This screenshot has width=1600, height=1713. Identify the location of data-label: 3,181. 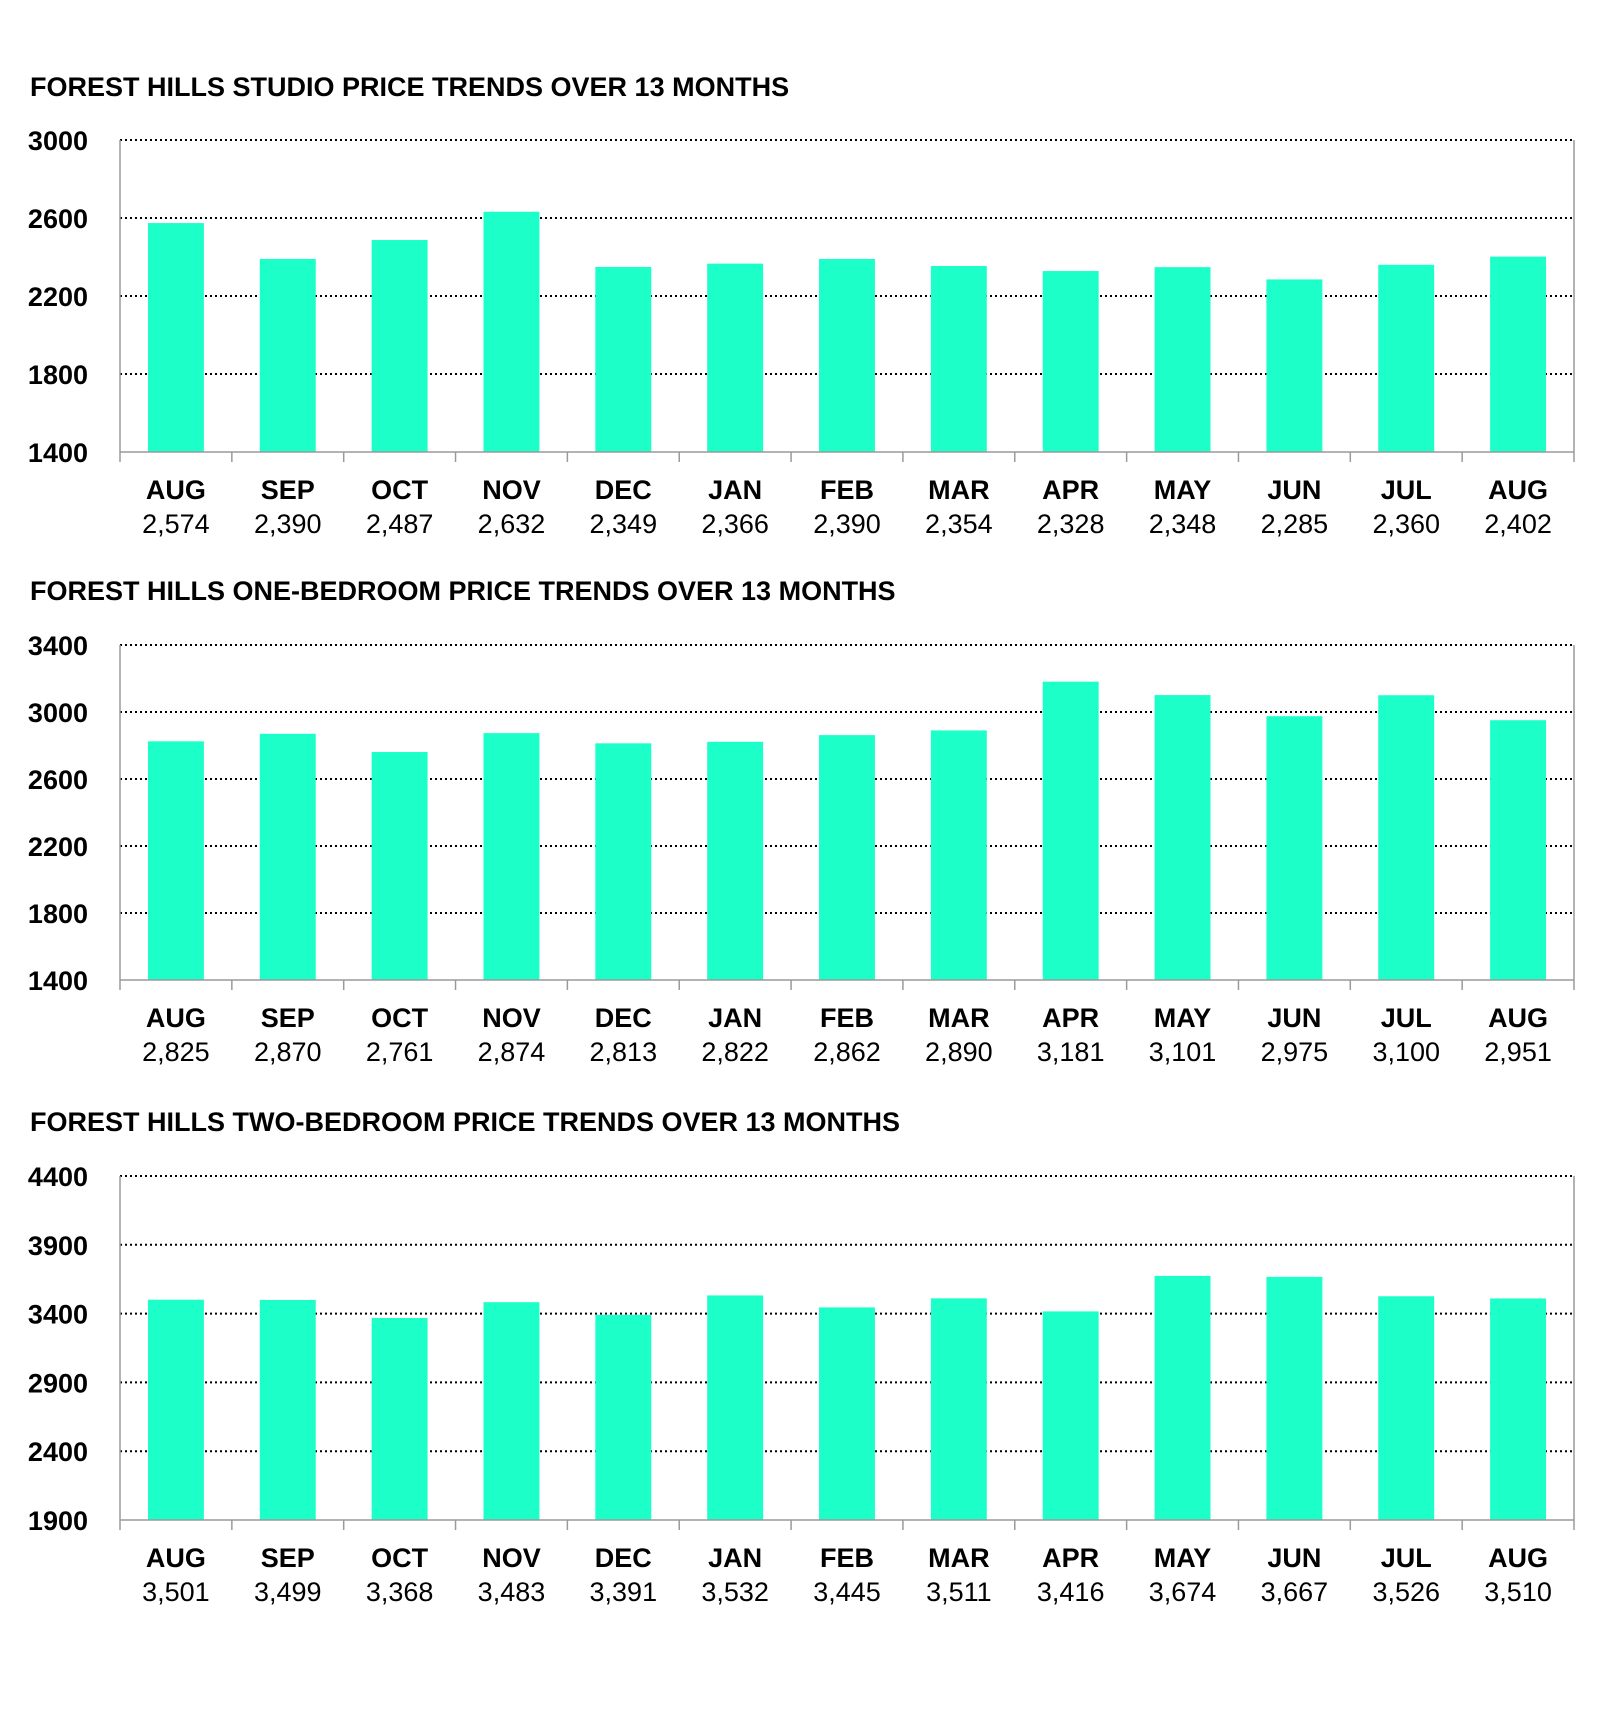
(1071, 1052).